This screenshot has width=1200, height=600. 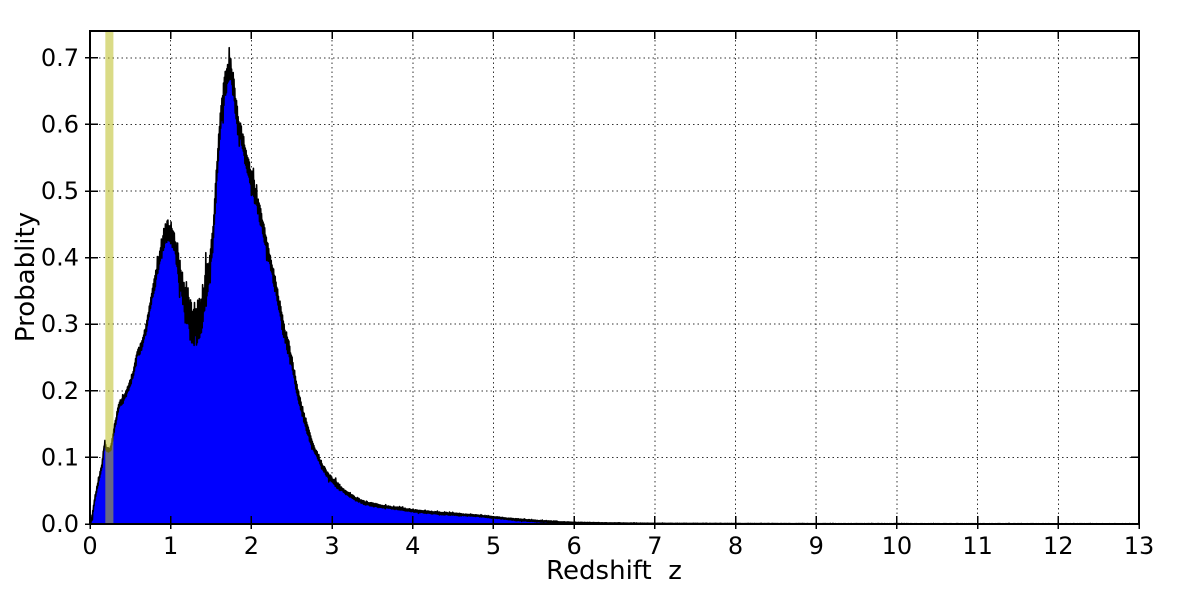 What do you see at coordinates (60, 324) in the screenshot?
I see `y-tick-label: 0.3` at bounding box center [60, 324].